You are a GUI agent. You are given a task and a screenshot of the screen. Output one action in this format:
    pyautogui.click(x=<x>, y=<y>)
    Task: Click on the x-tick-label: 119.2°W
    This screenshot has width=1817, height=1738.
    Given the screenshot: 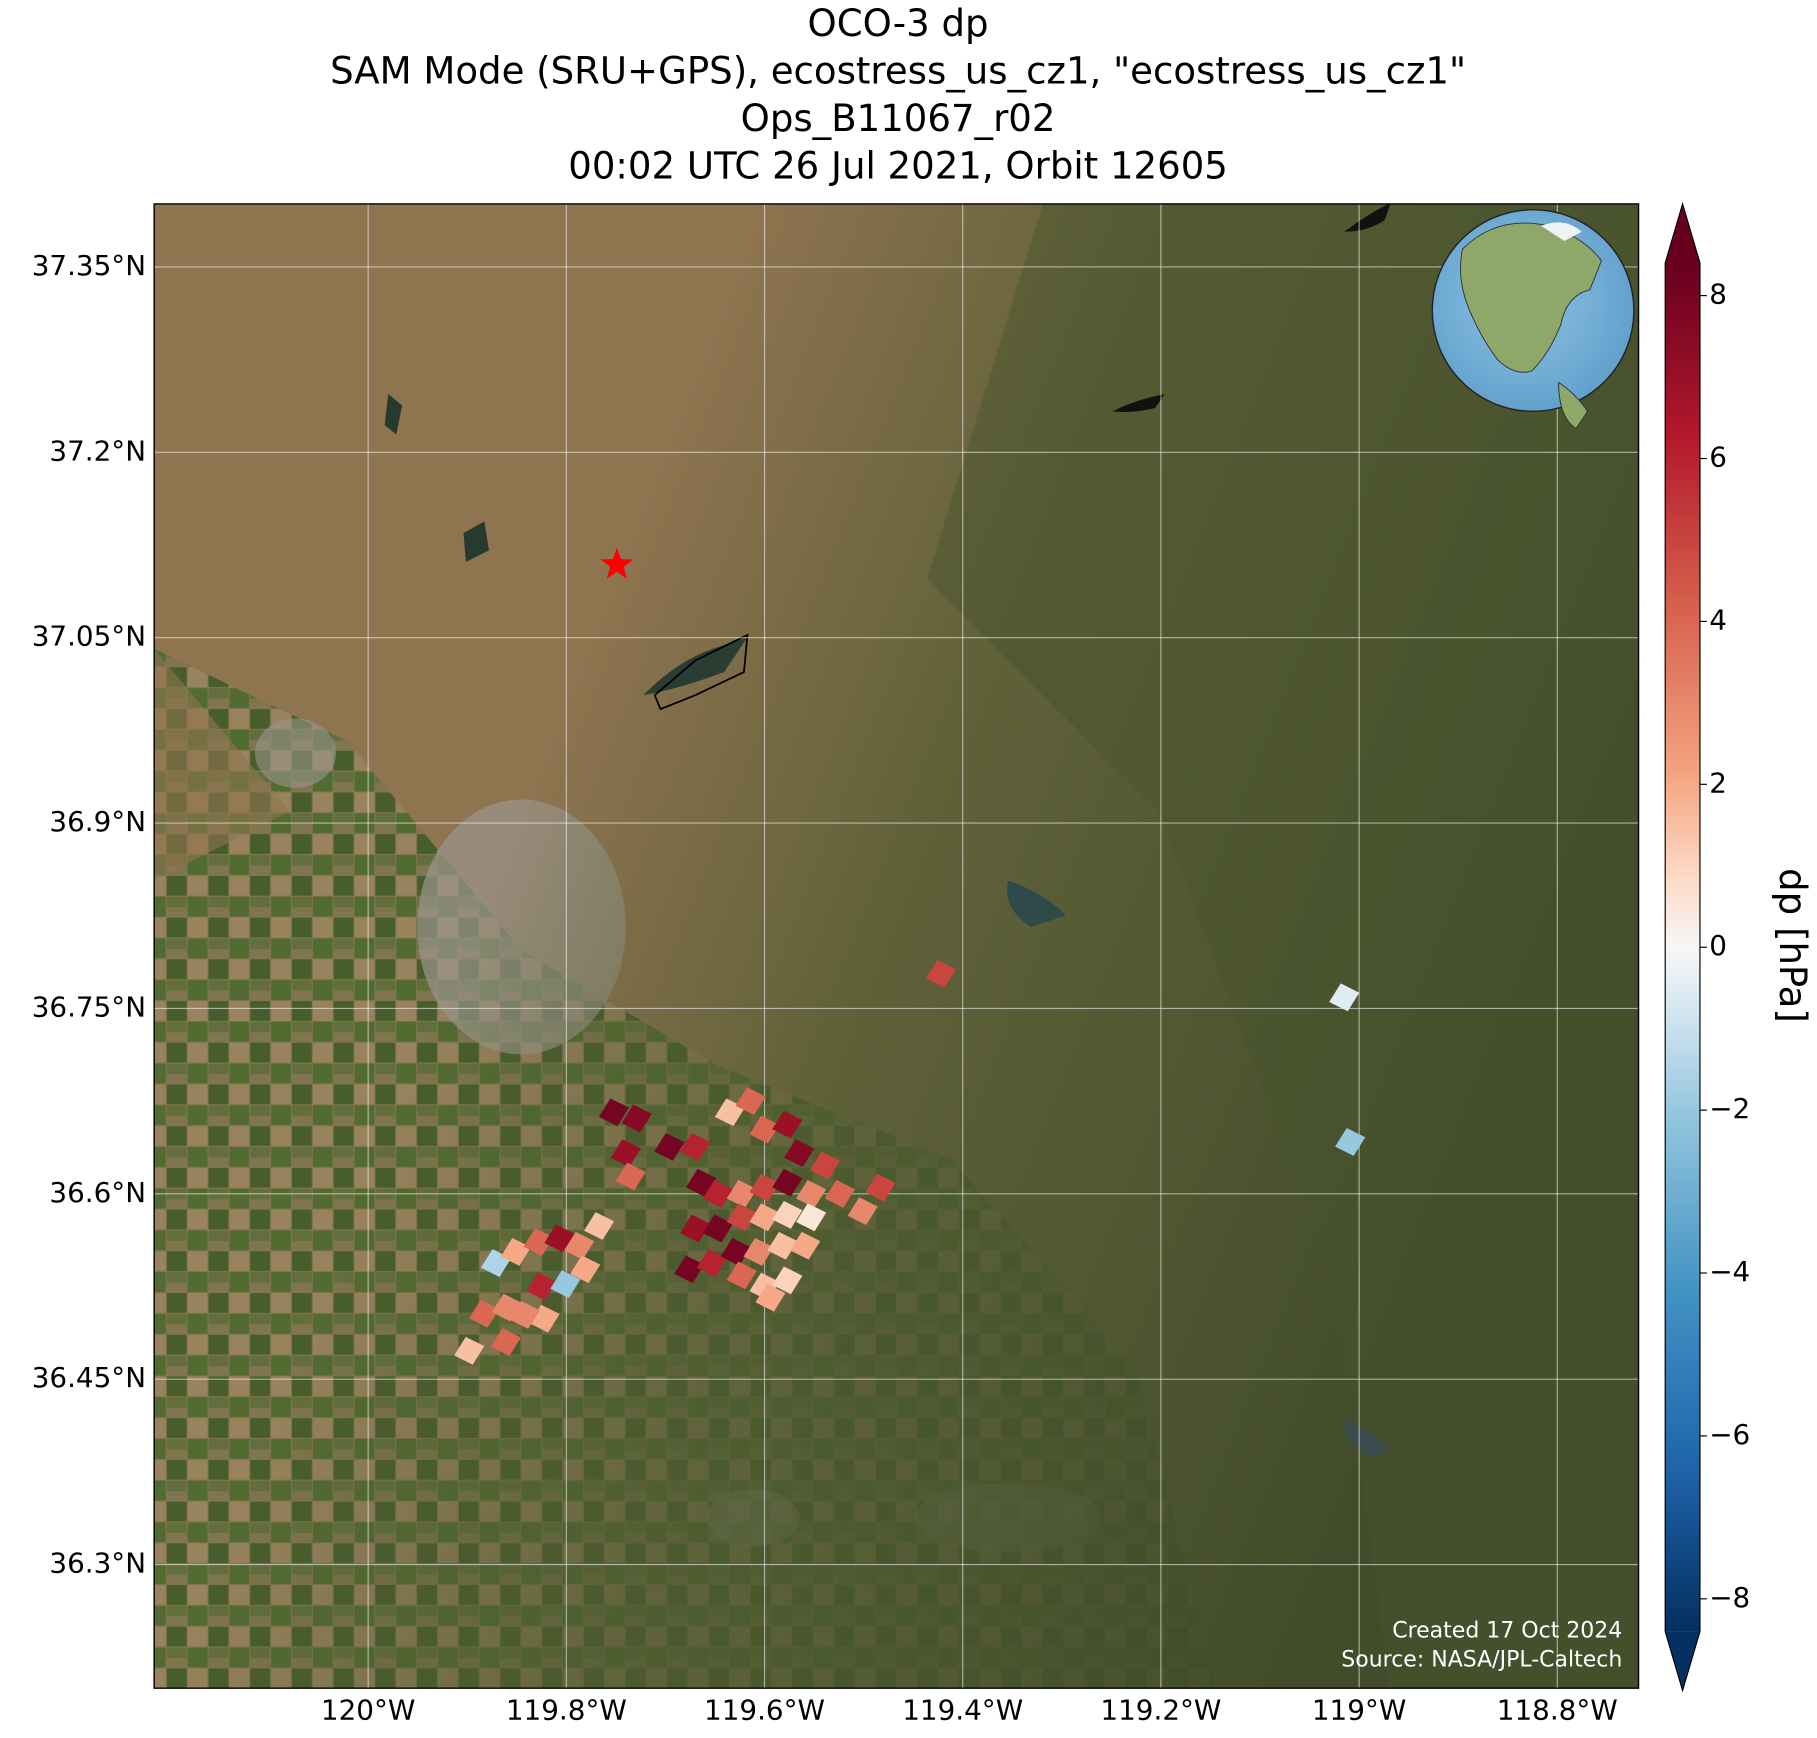 What is the action you would take?
    pyautogui.click(x=1160, y=1709)
    